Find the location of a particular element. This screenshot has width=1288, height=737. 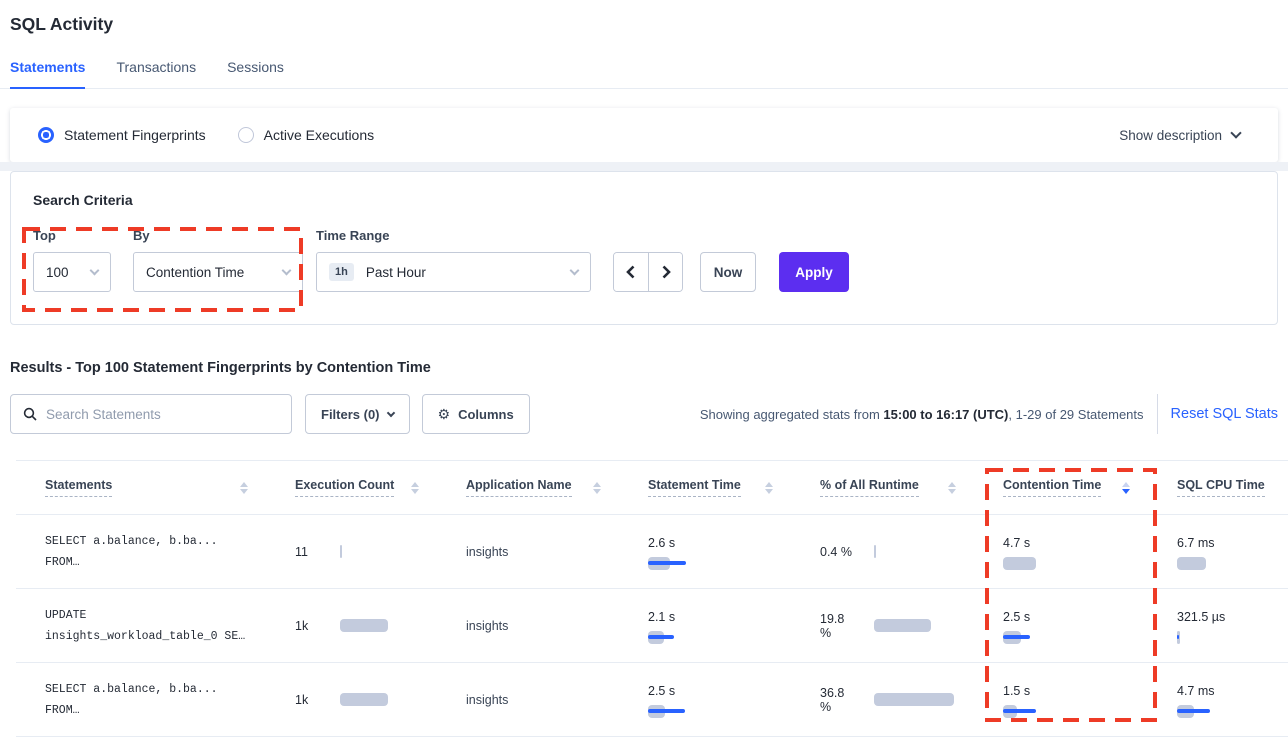

contention-time-cell: 4.7 s is located at coordinates (1061, 552).